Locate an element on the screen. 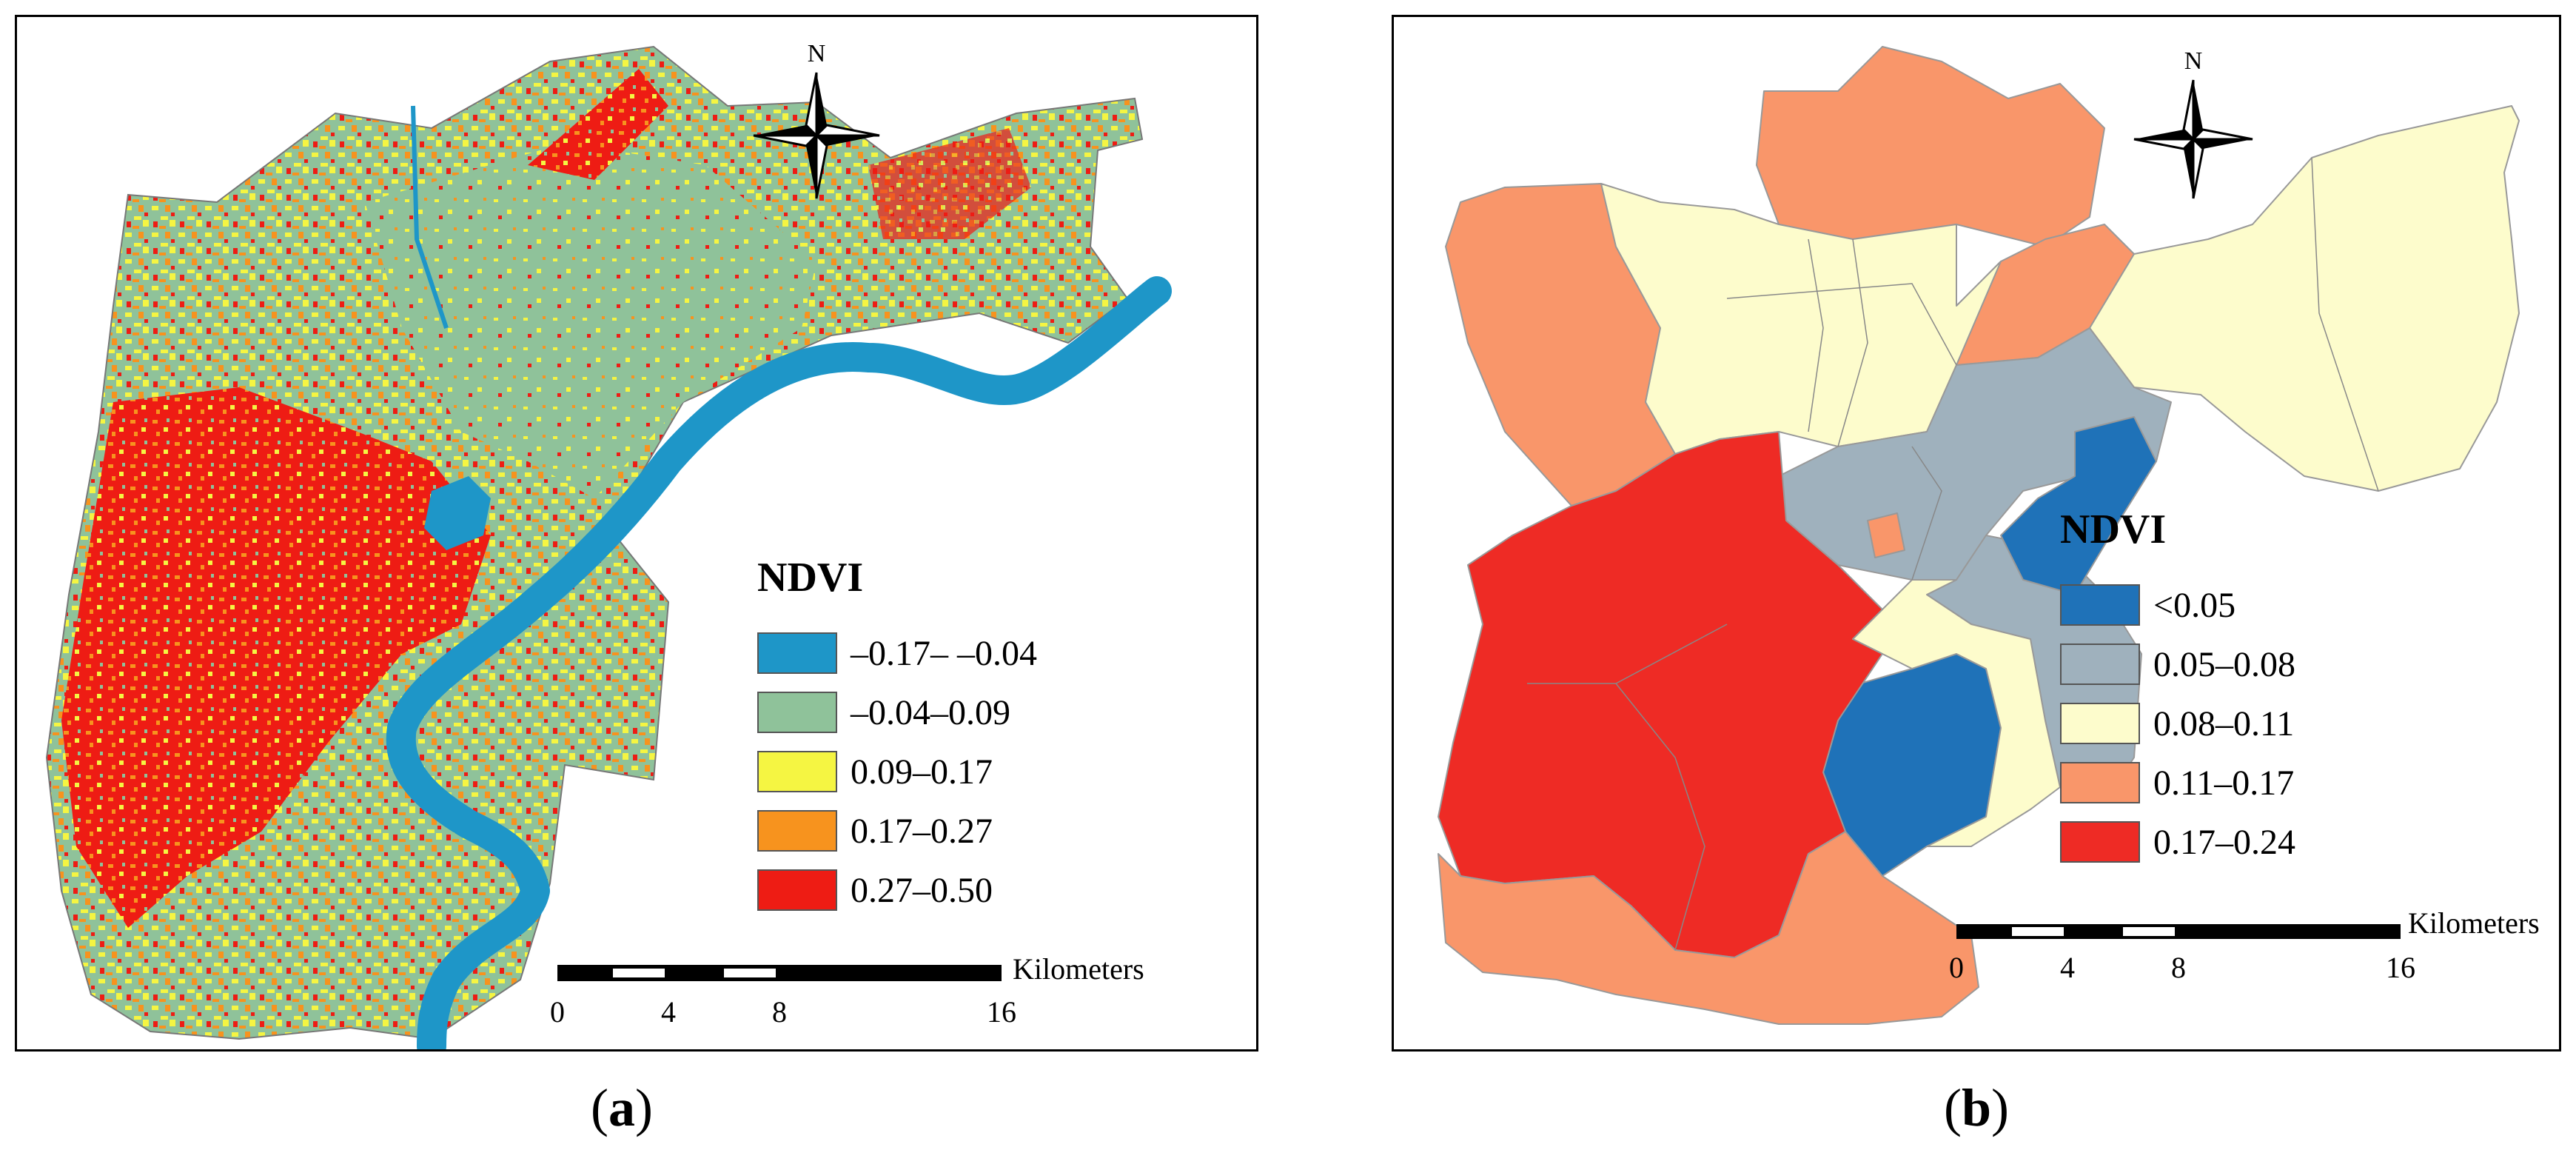 The image size is (2576, 1150). district-east-blue is located at coordinates (2078, 505).